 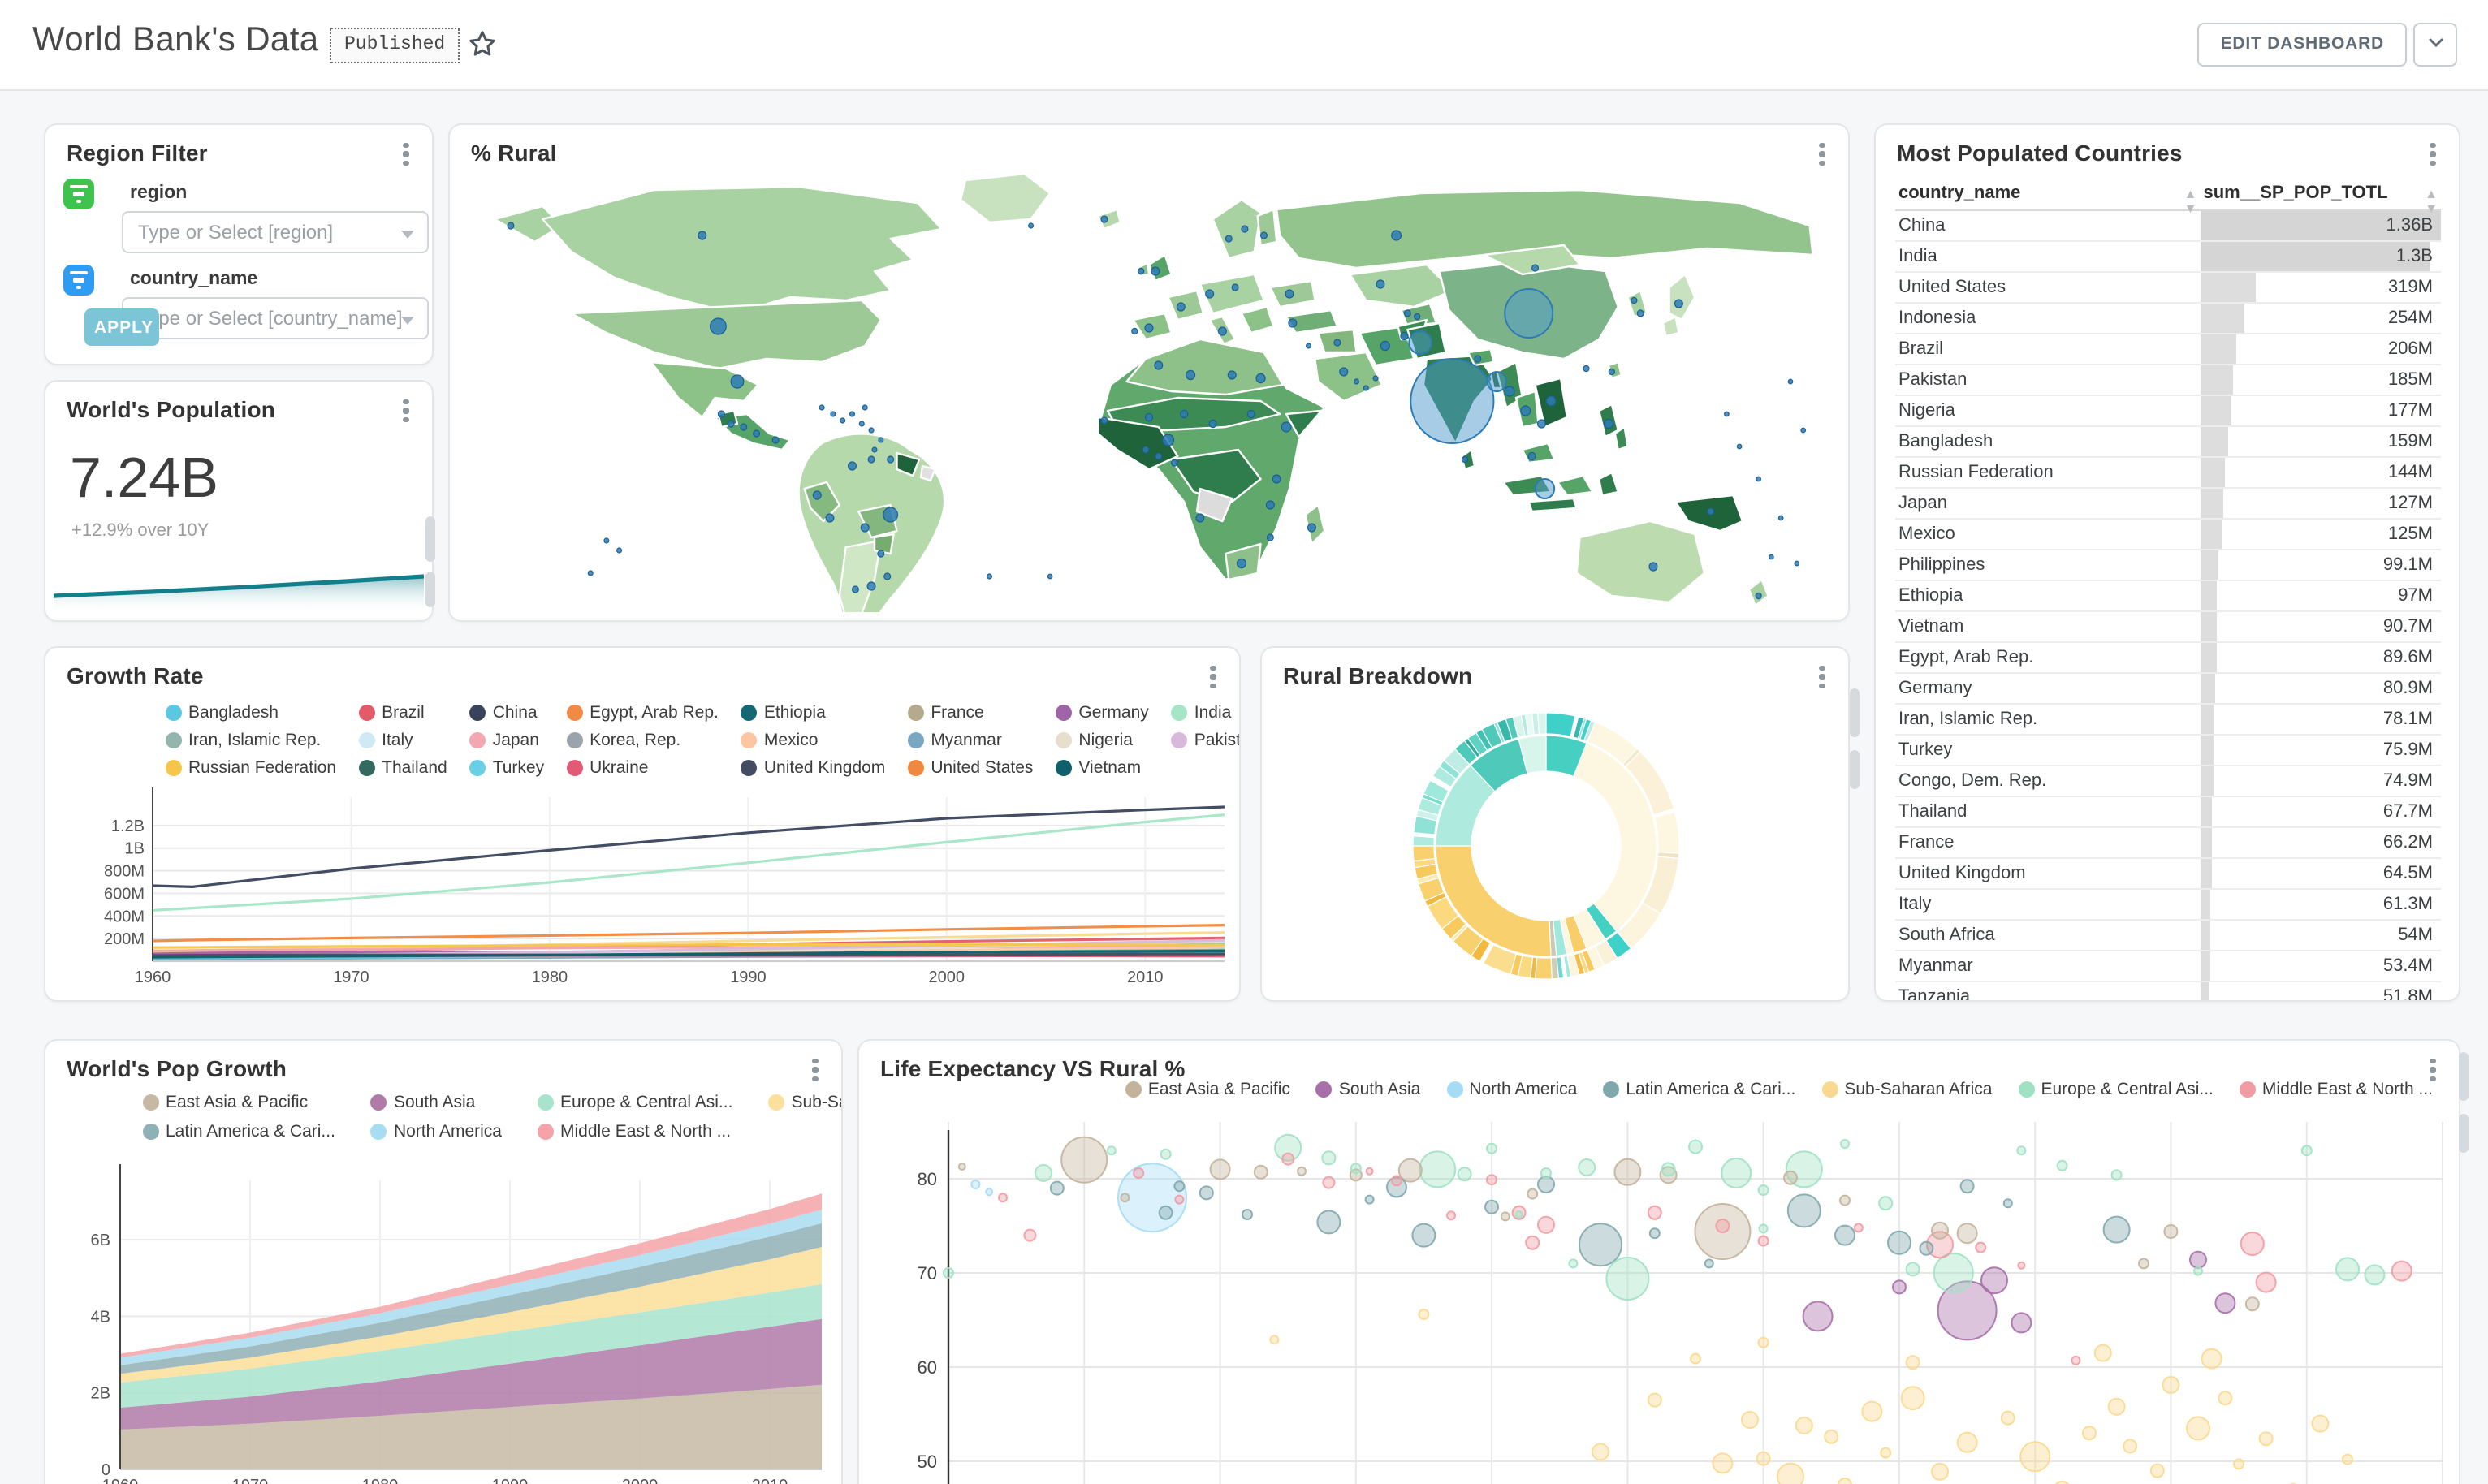 I want to click on table-row: Congo, Dem. Rep. 74.9M, so click(x=2168, y=781).